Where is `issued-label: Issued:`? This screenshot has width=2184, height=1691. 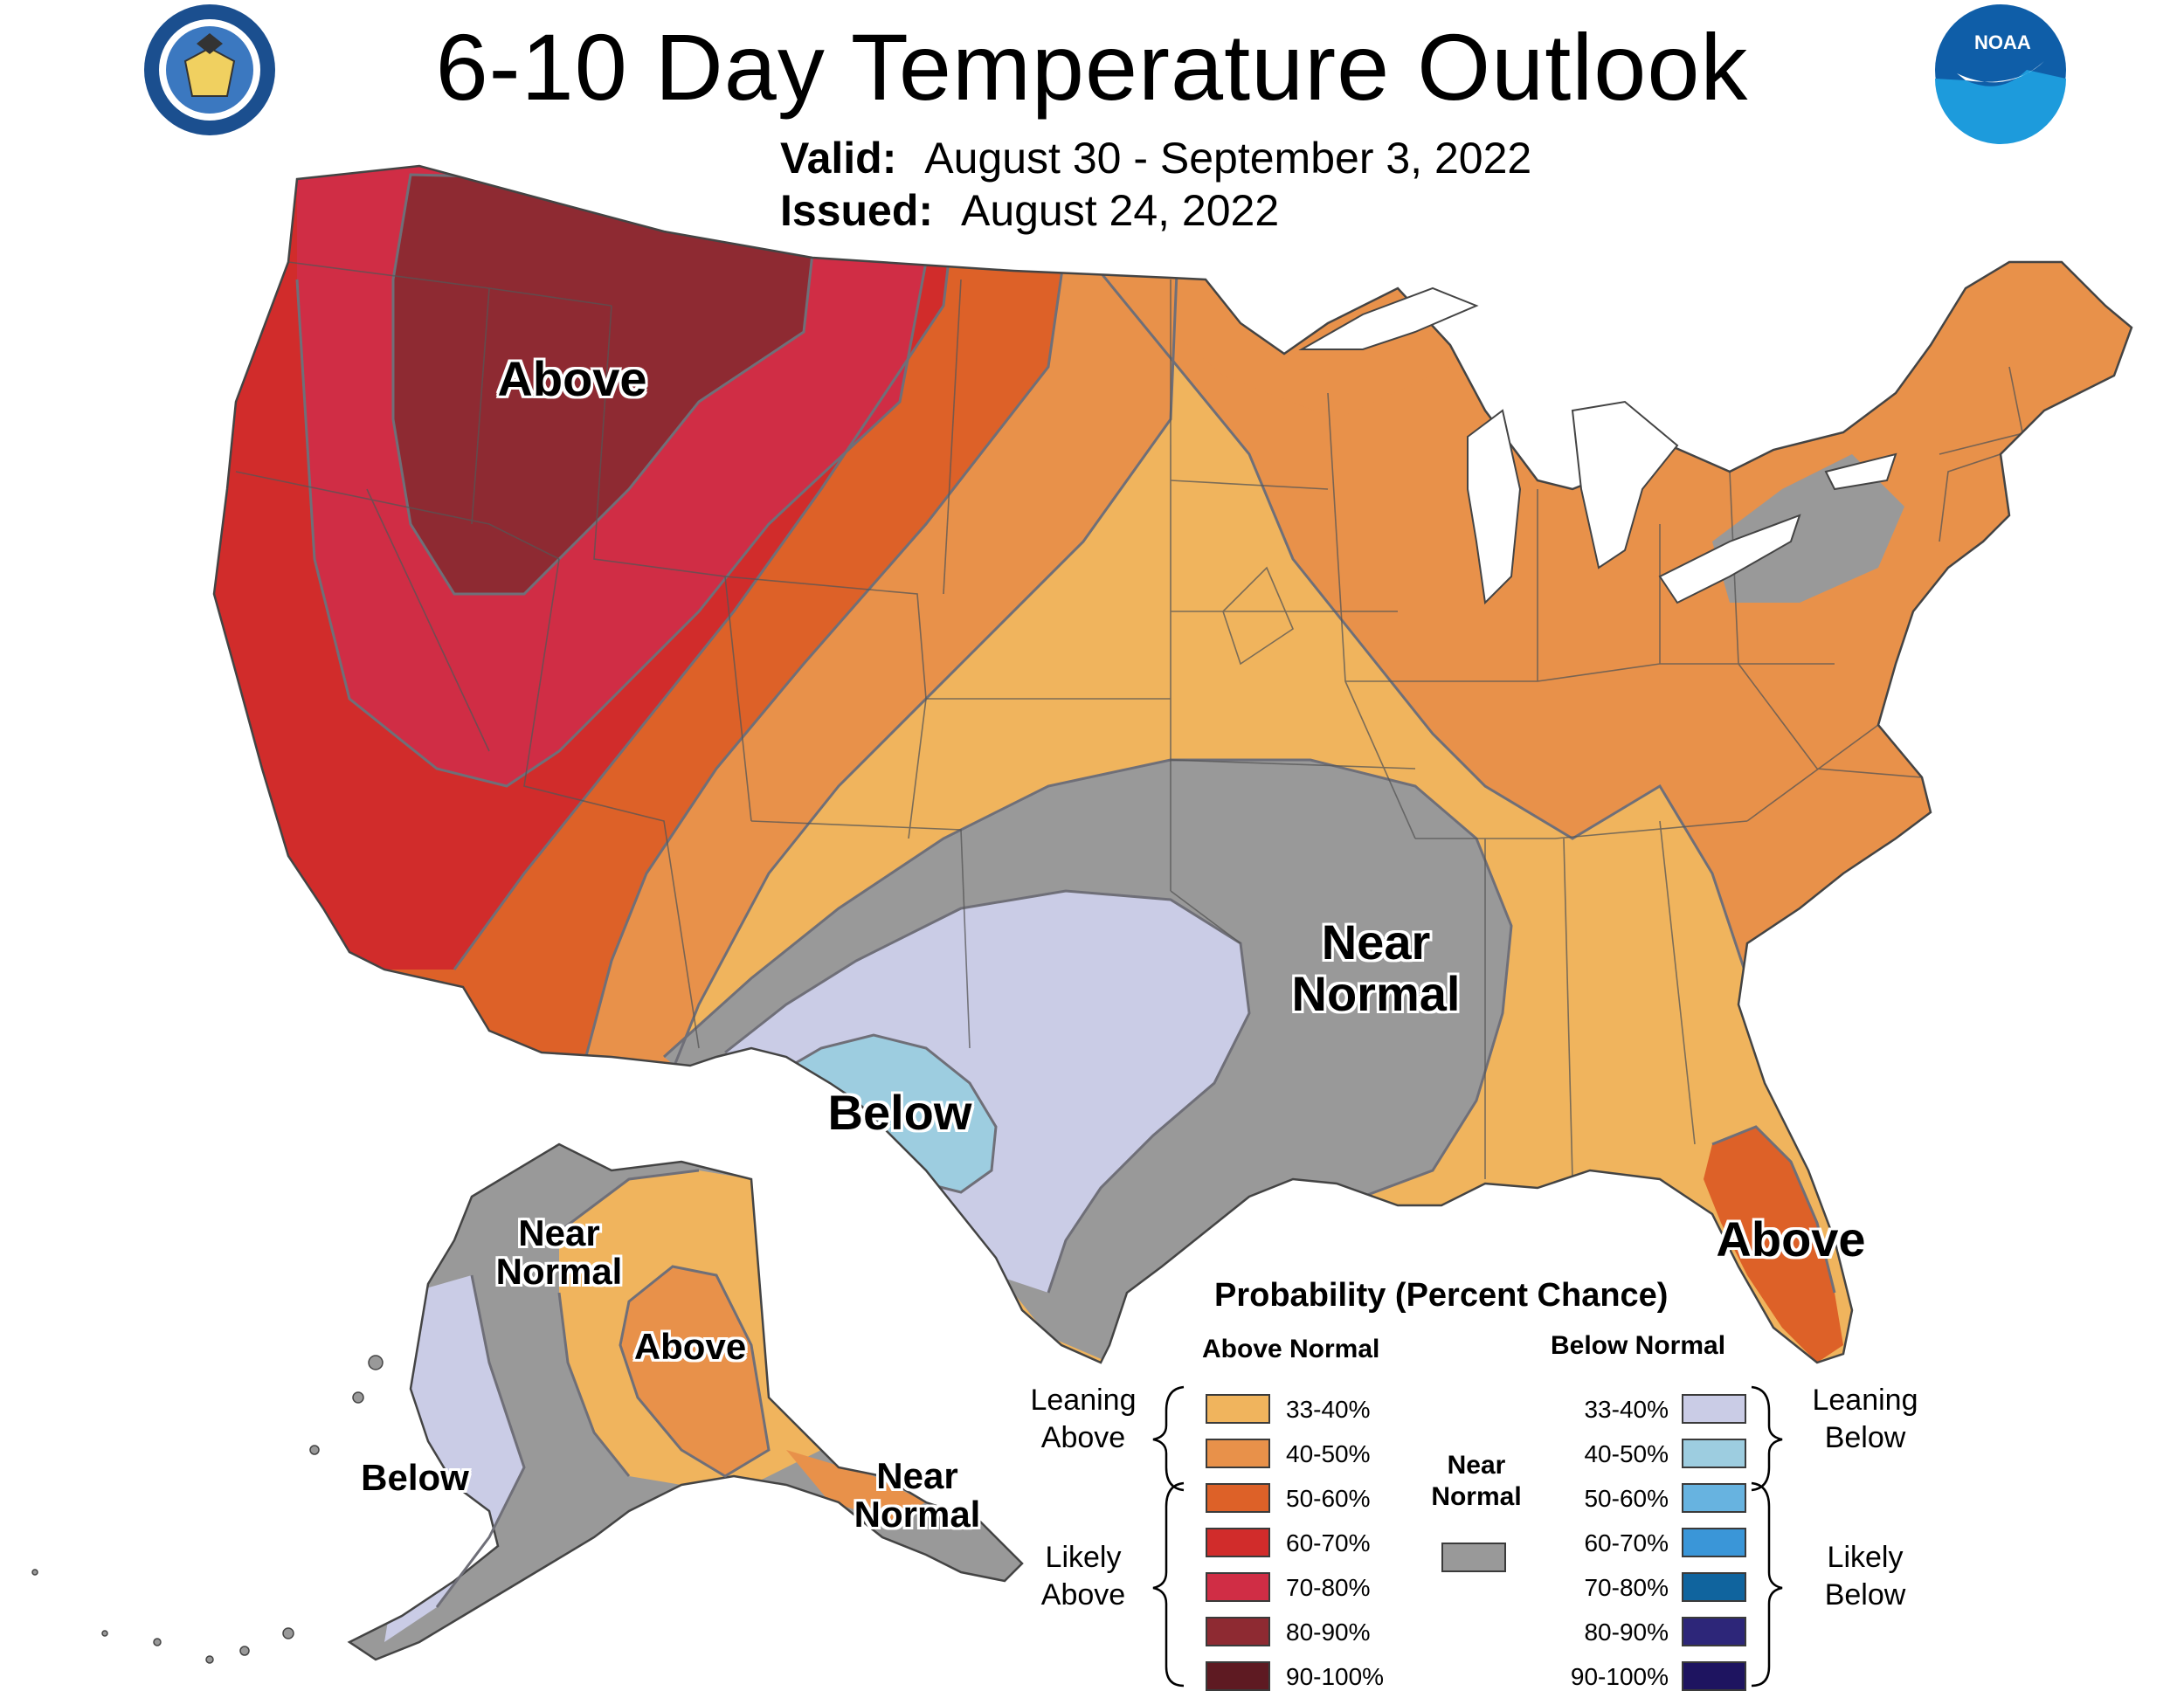 issued-label: Issued: is located at coordinates (857, 210).